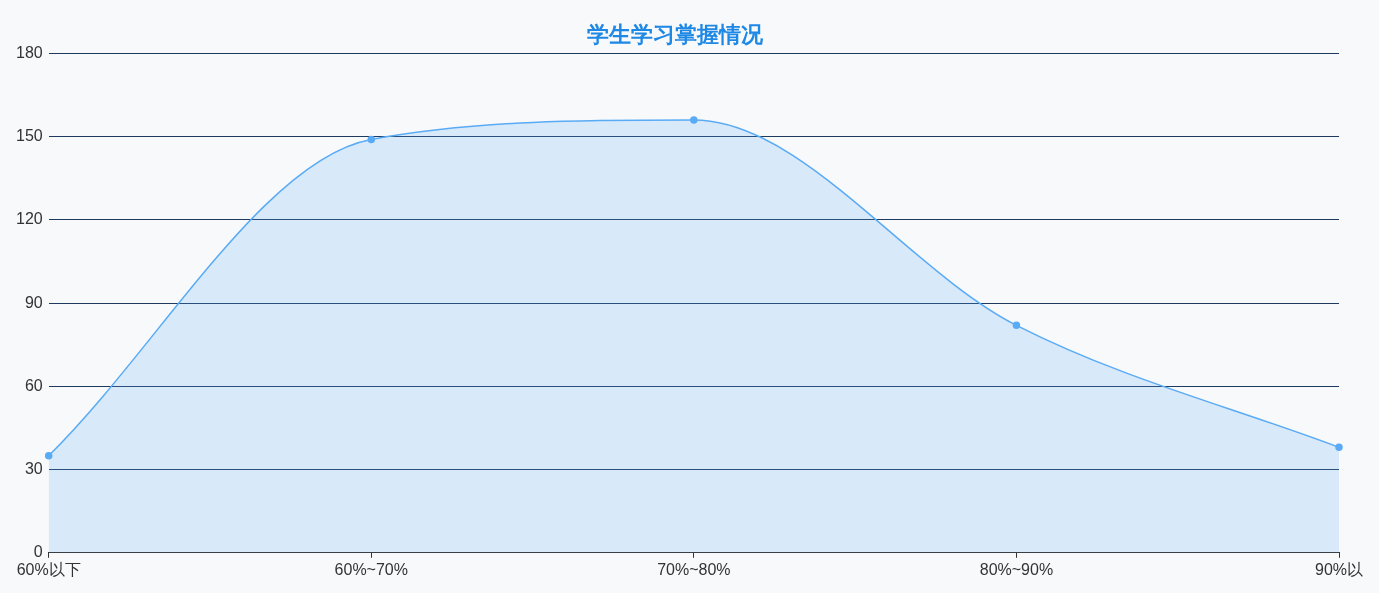 Image resolution: width=1379 pixels, height=593 pixels. What do you see at coordinates (371, 569) in the screenshot?
I see `x-tick-label: 60%~70%` at bounding box center [371, 569].